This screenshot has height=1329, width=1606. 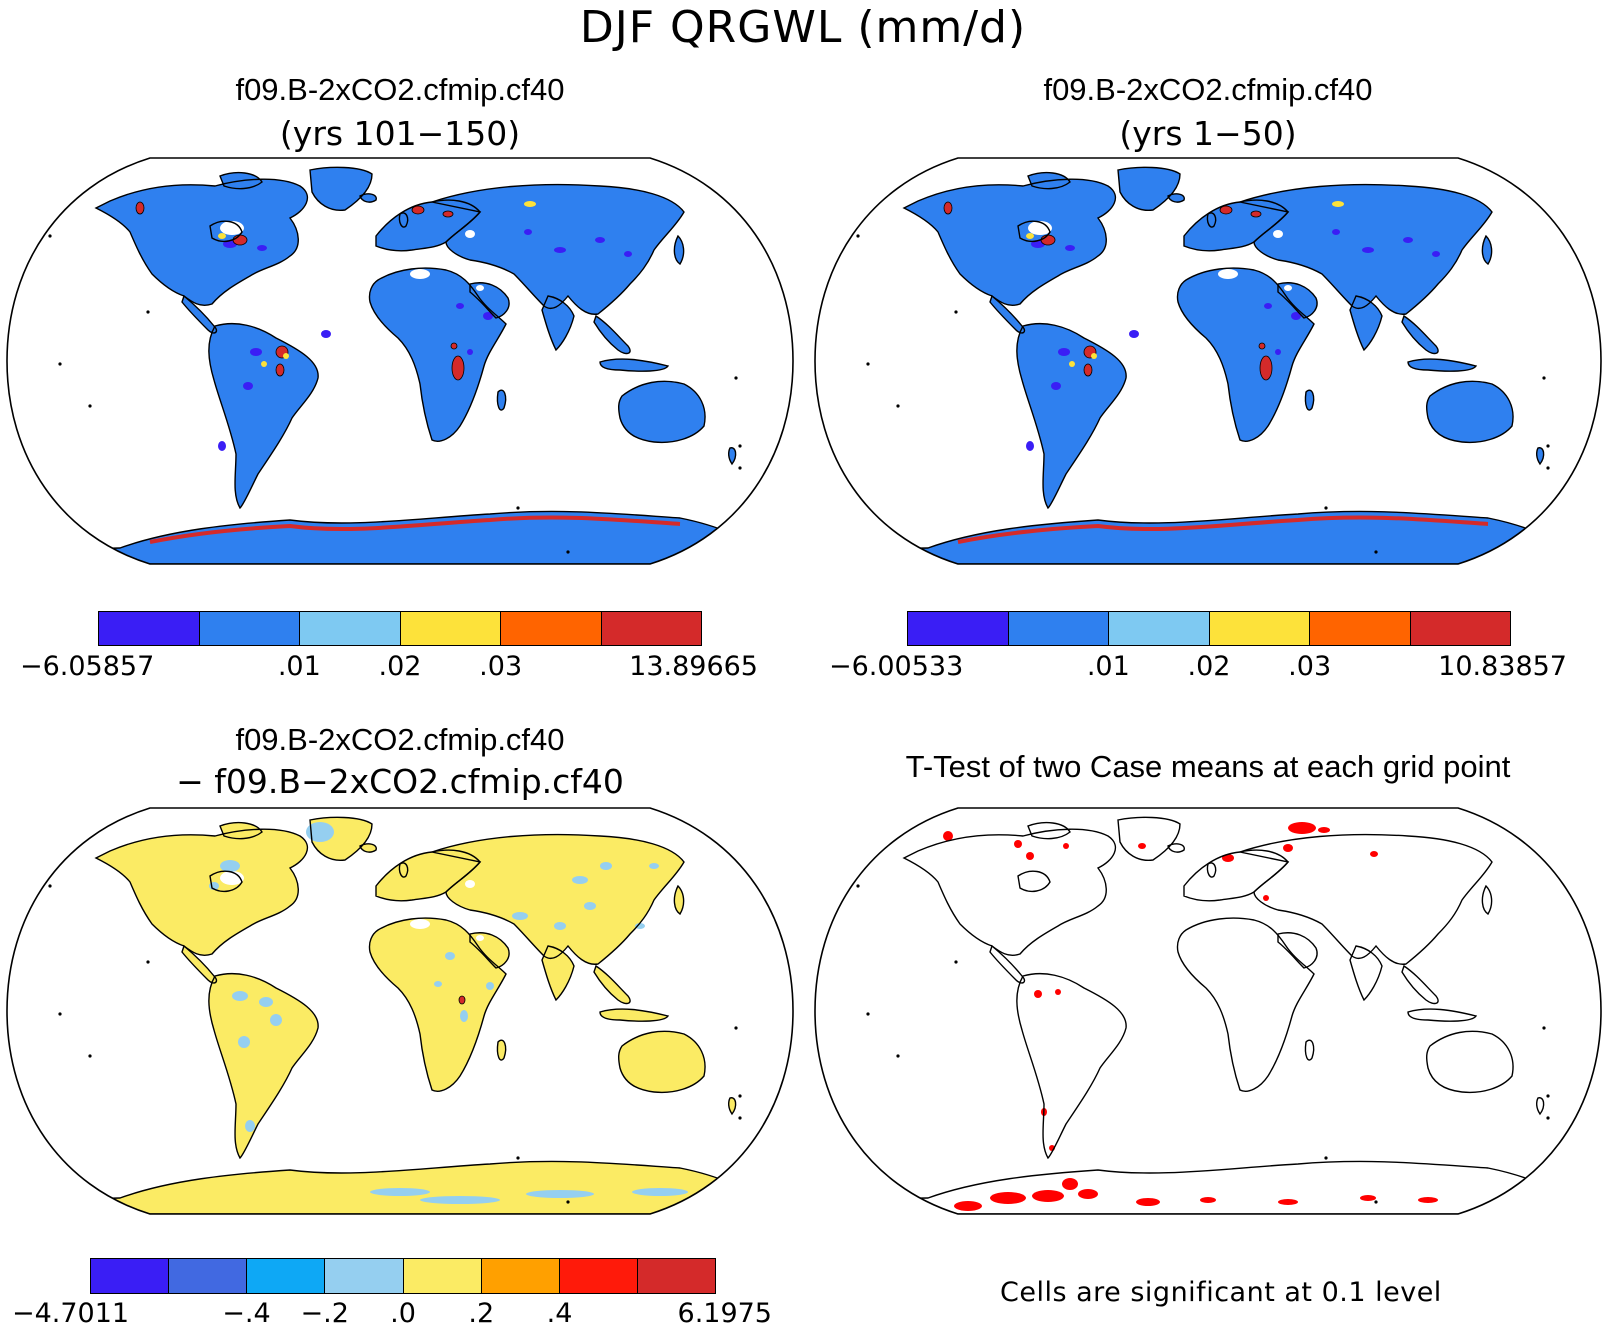 I want to click on landmass-asia, so click(x=1366, y=899).